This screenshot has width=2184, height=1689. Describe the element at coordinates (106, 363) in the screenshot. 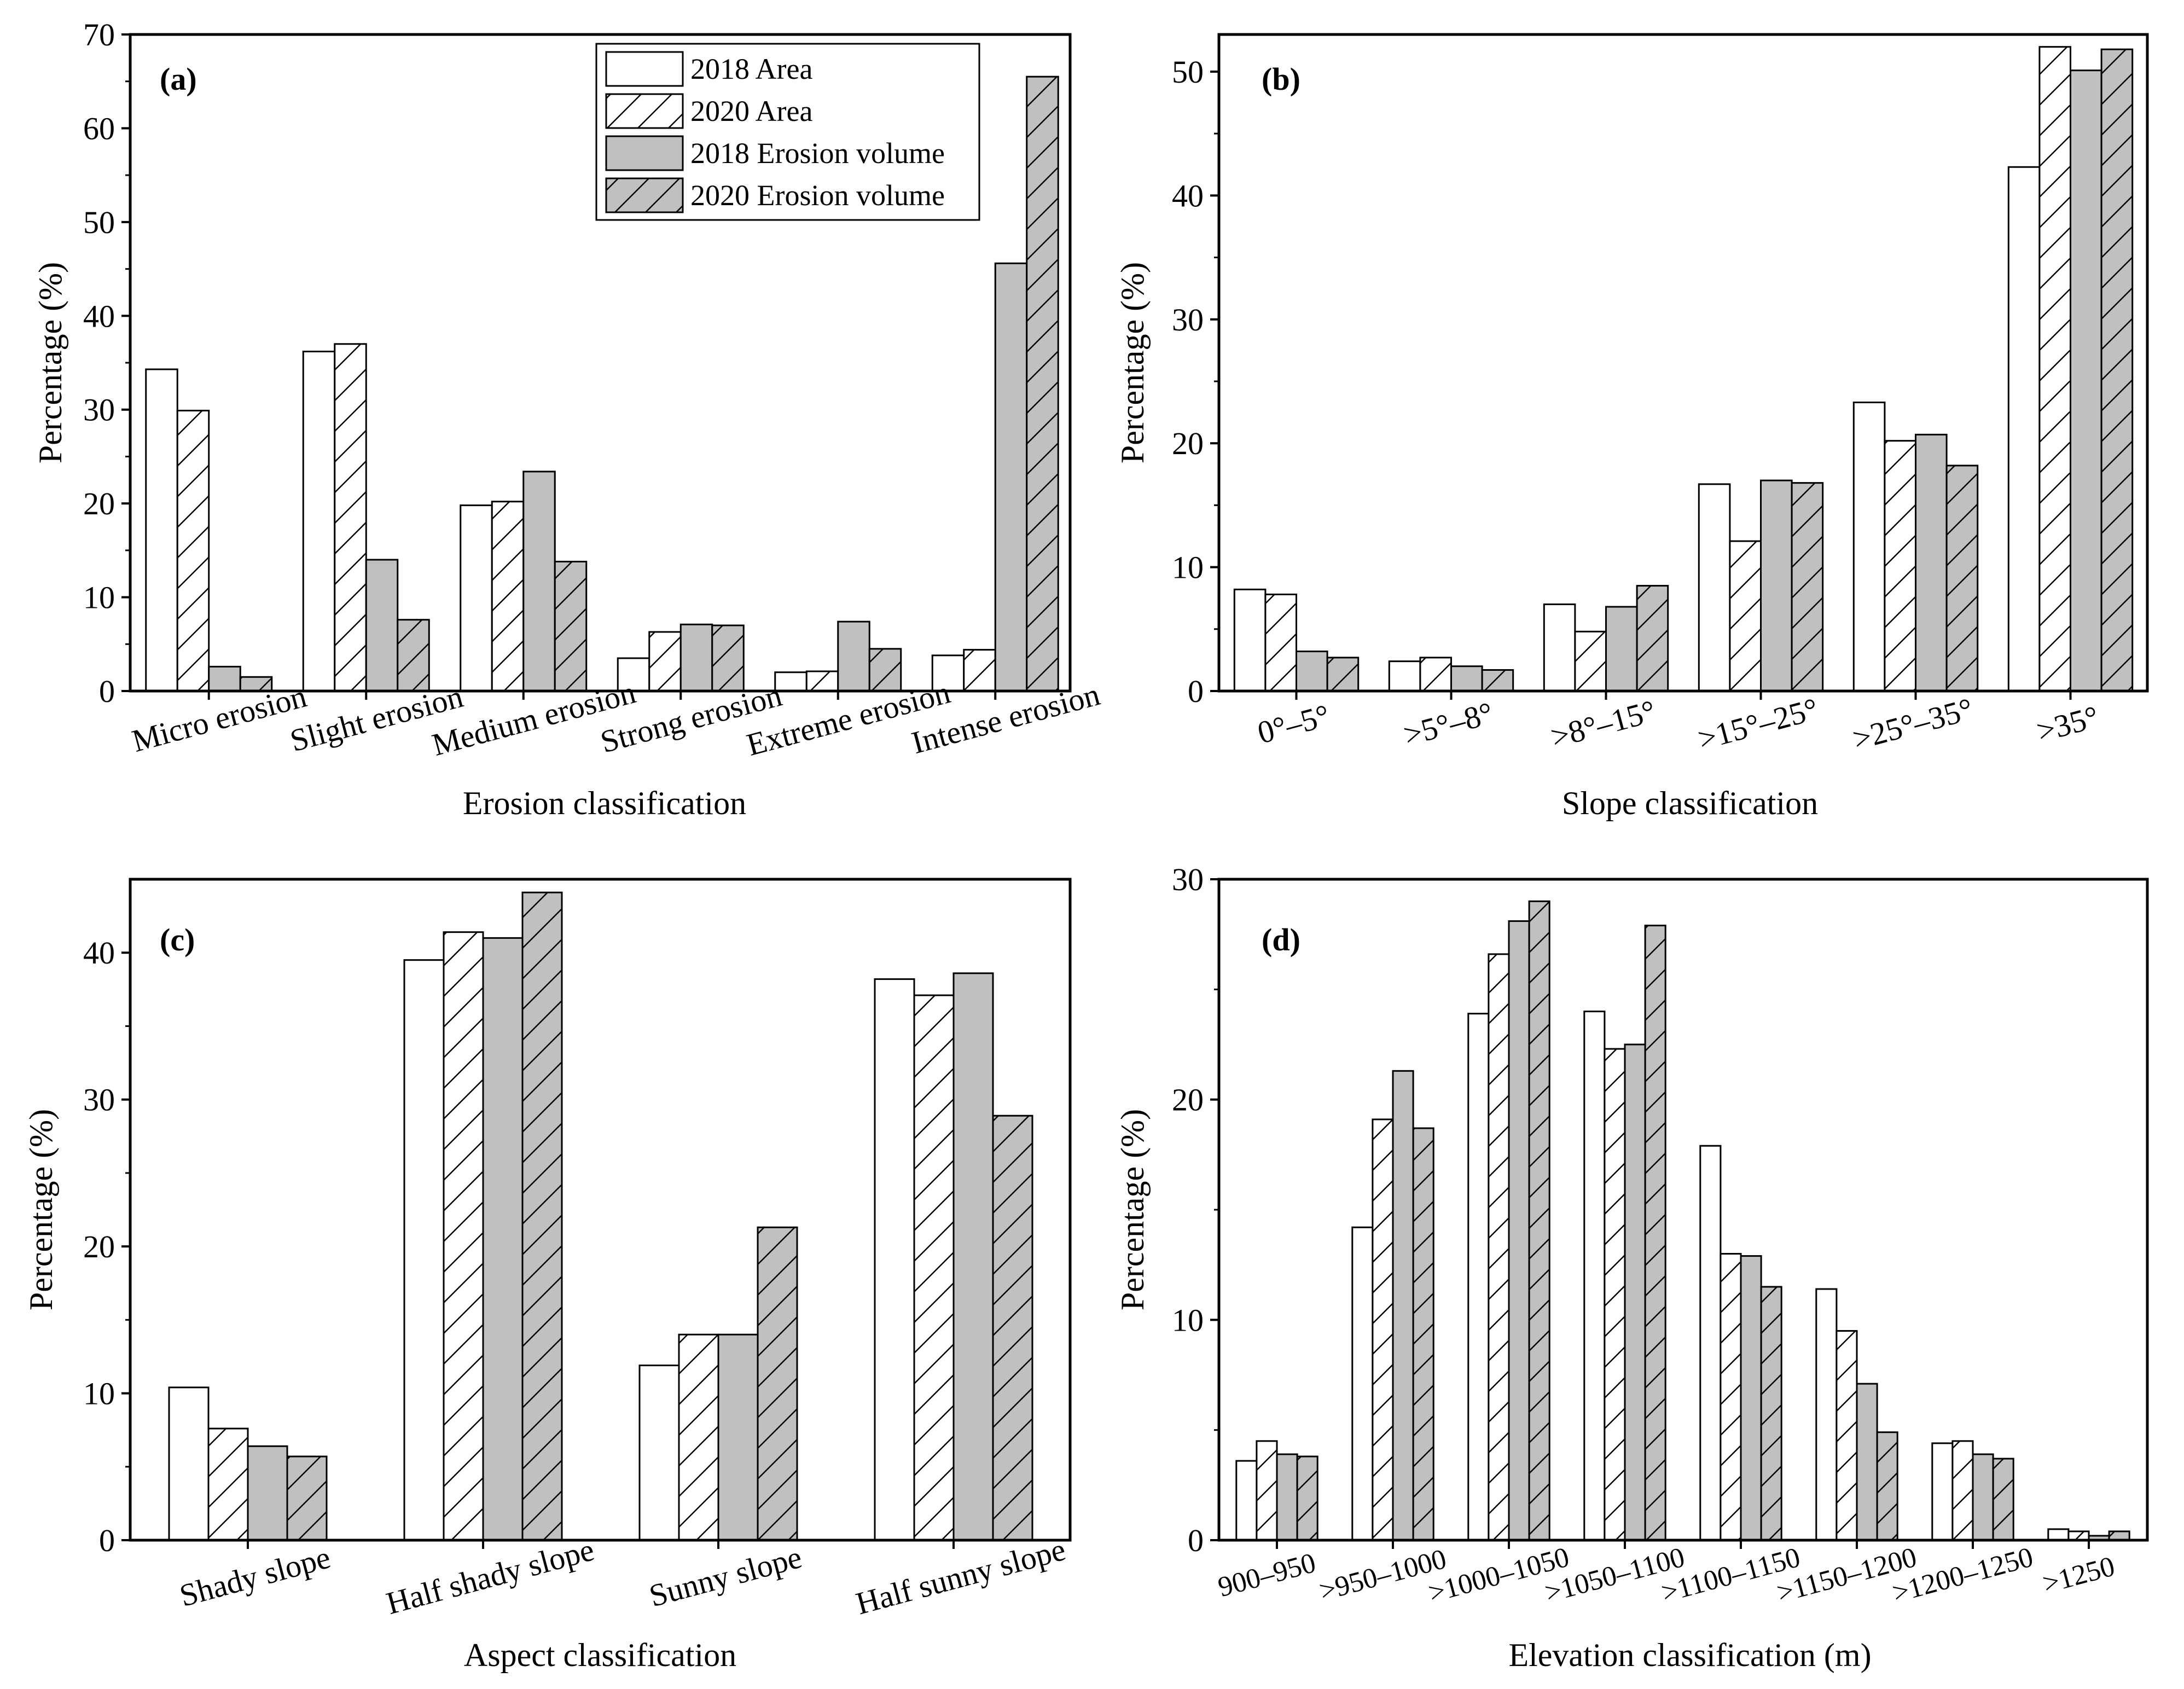

I see `panel-a-y-axis: 0 10 20 30 40 50 60 70` at that location.